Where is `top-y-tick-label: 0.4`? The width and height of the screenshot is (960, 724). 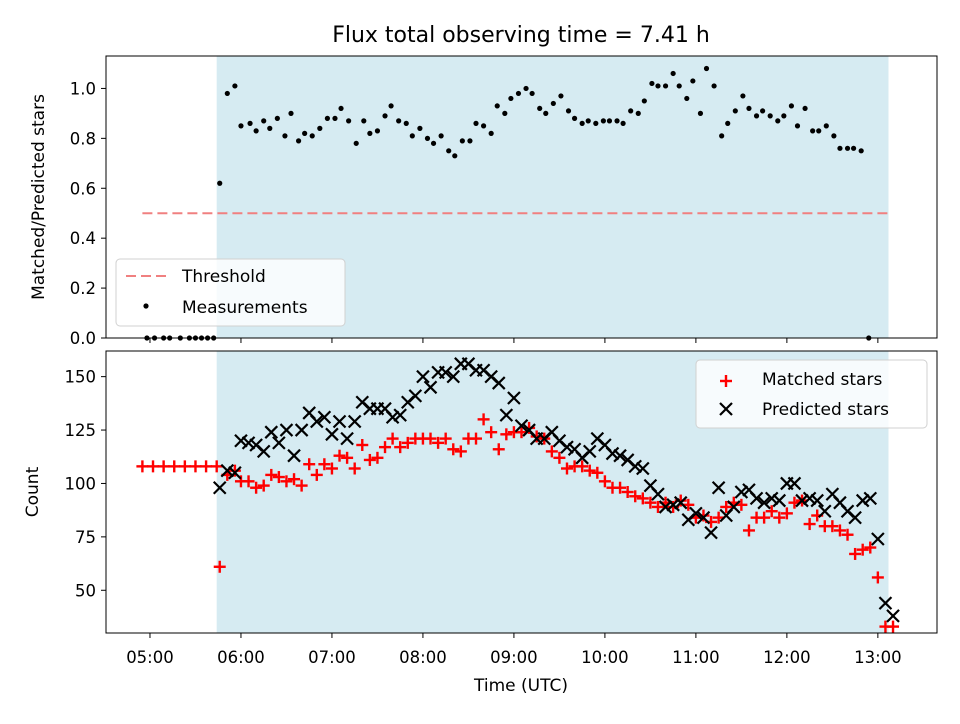
top-y-tick-label: 0.4 is located at coordinates (83, 238).